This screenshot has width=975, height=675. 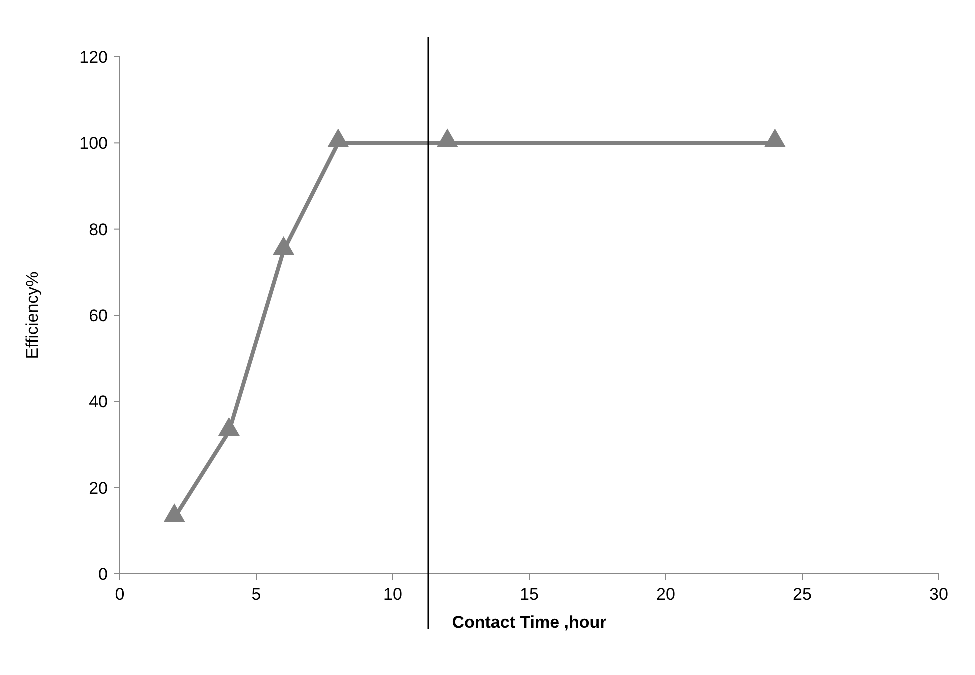 What do you see at coordinates (529, 594) in the screenshot?
I see `x-tick-label: 15` at bounding box center [529, 594].